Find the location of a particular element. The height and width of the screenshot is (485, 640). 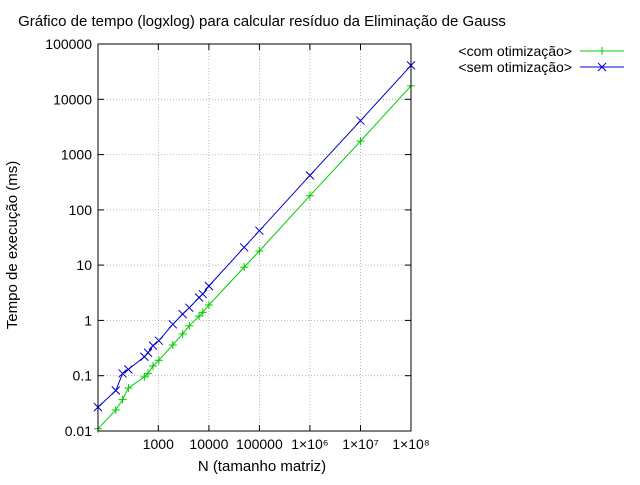

legend: <com otimização><sem otimização> is located at coordinates (541, 59).